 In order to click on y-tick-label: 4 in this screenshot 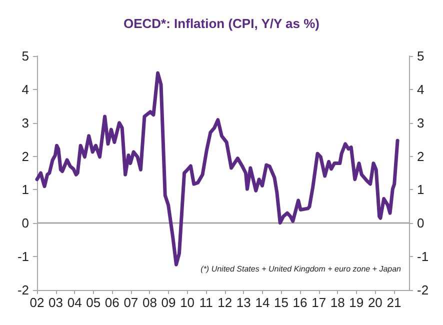, I will do `click(25, 89)`.